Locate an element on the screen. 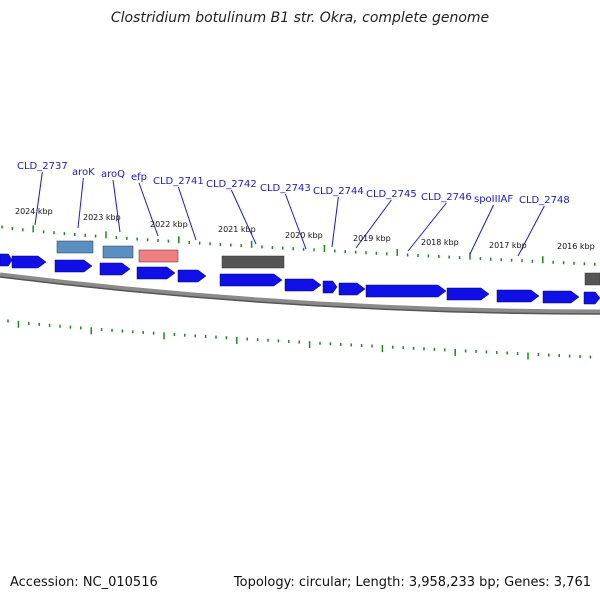 This screenshot has width=600, height=600. kbp-tick-label: 2016 kbp is located at coordinates (576, 246).